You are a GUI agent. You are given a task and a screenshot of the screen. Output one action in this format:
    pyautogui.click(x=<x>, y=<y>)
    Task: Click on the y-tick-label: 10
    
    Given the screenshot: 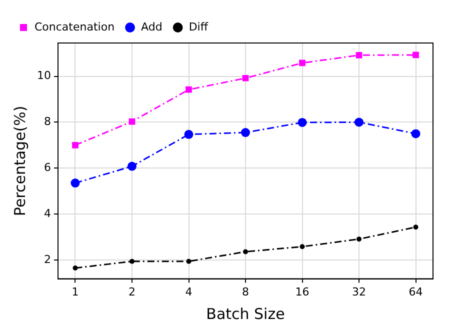 What is the action you would take?
    pyautogui.click(x=43, y=75)
    